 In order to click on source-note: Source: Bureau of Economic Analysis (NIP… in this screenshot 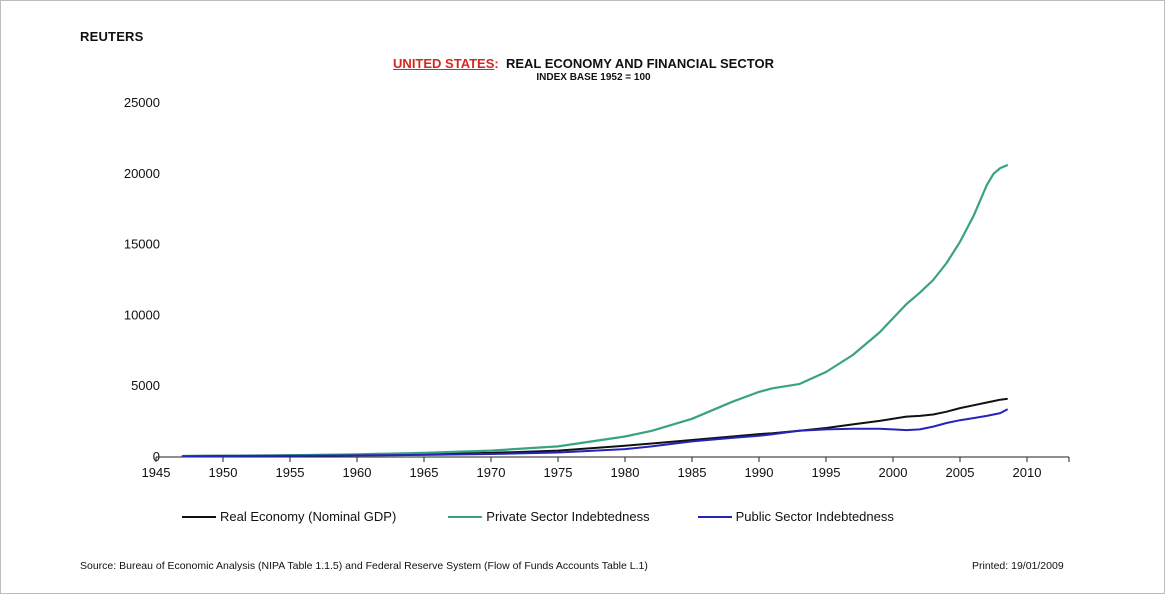, I will do `click(364, 566)`.